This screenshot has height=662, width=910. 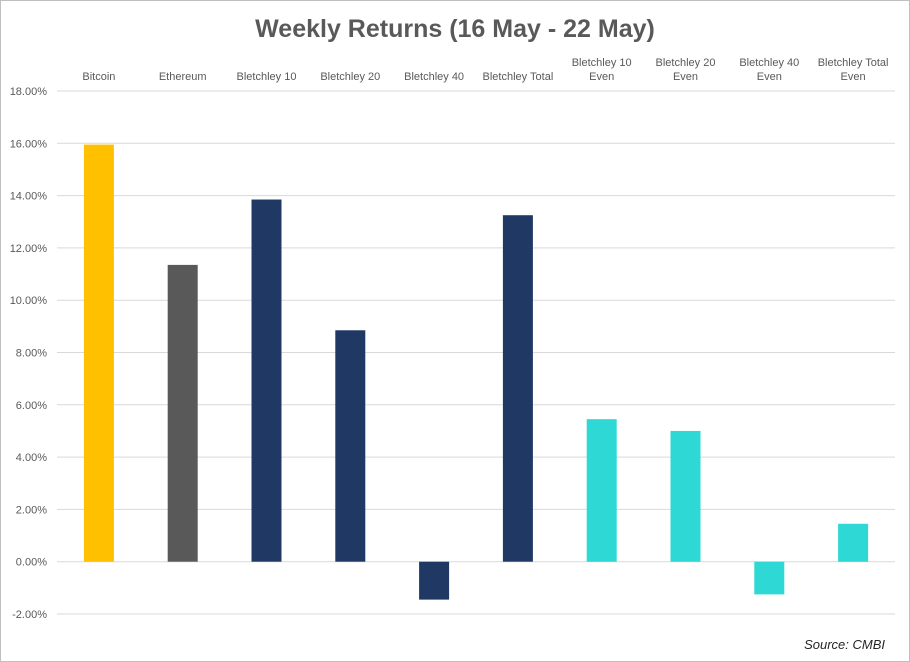 What do you see at coordinates (29, 92) in the screenshot?
I see `y-tick-label: 18.00%` at bounding box center [29, 92].